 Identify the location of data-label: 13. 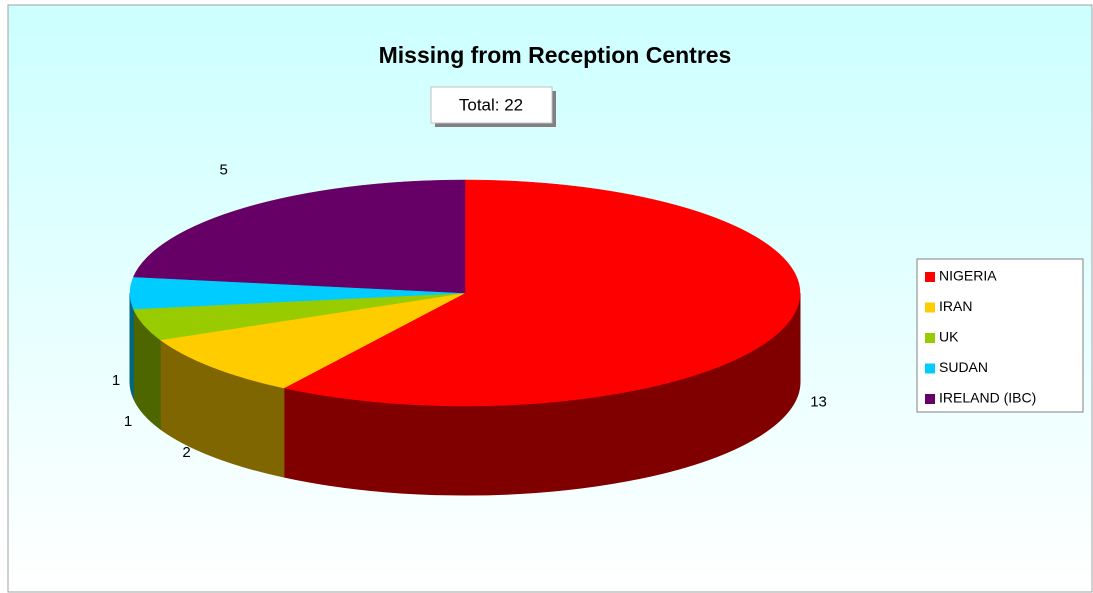
(818, 401).